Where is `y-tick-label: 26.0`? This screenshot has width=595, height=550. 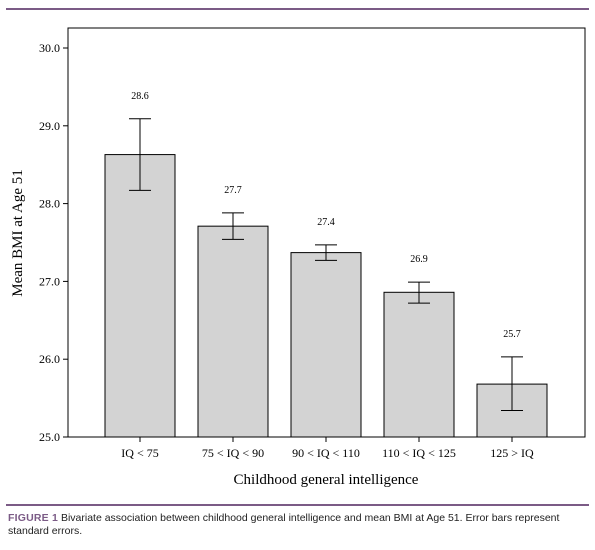
y-tick-label: 26.0 is located at coordinates (49, 359).